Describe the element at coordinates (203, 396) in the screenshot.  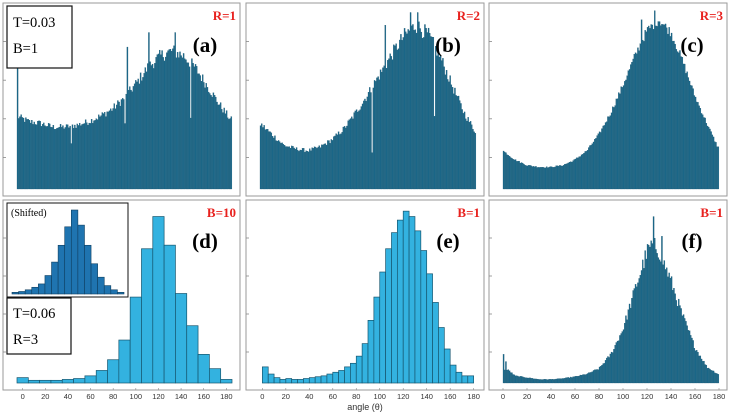
I see `x-tick-label: 160` at that location.